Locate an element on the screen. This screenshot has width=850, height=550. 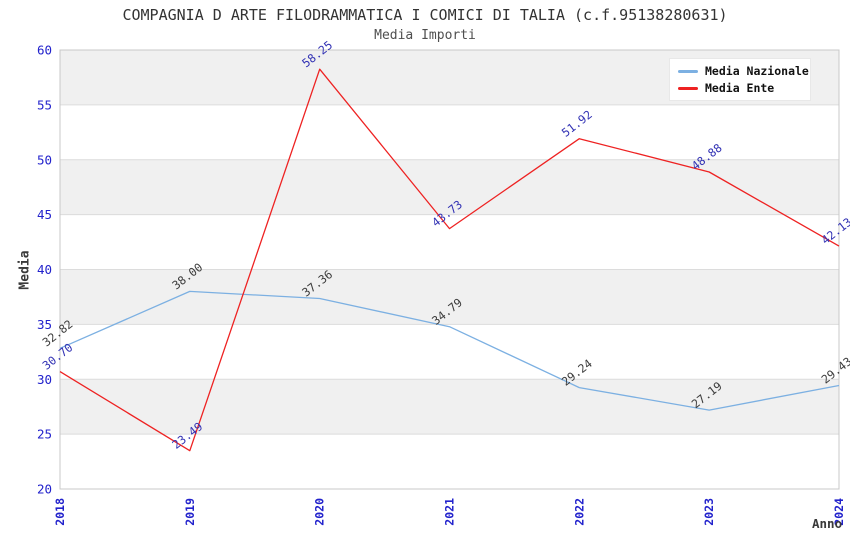
y-tick-label: 60 is located at coordinates (44, 50).